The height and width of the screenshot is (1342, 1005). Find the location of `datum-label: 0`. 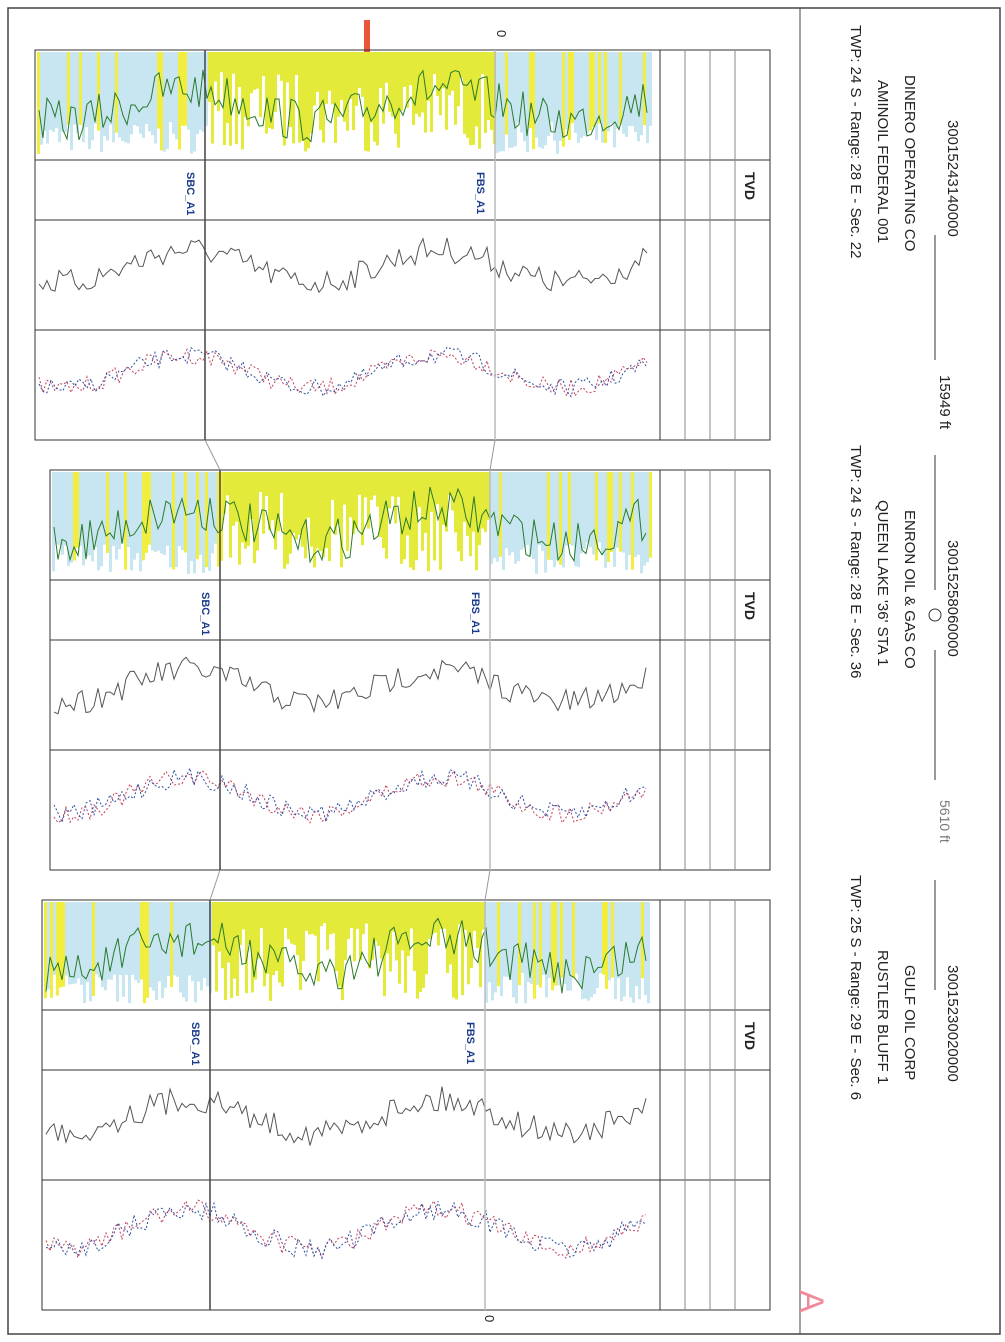

datum-label: 0 is located at coordinates (489, 1318).